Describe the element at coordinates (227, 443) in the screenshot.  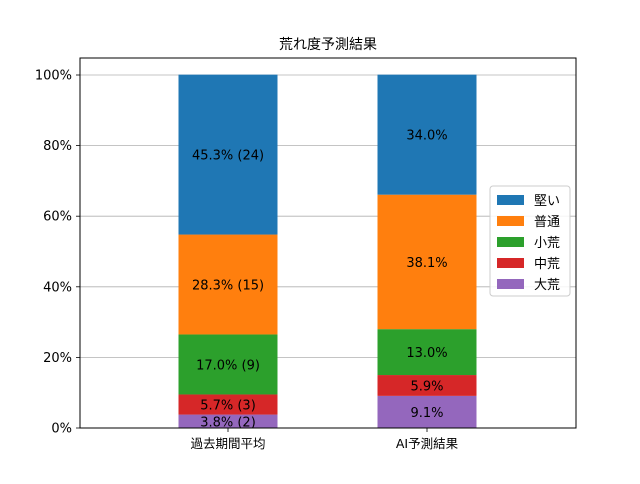
I see `x-tick-label: 過去期間平均` at that location.